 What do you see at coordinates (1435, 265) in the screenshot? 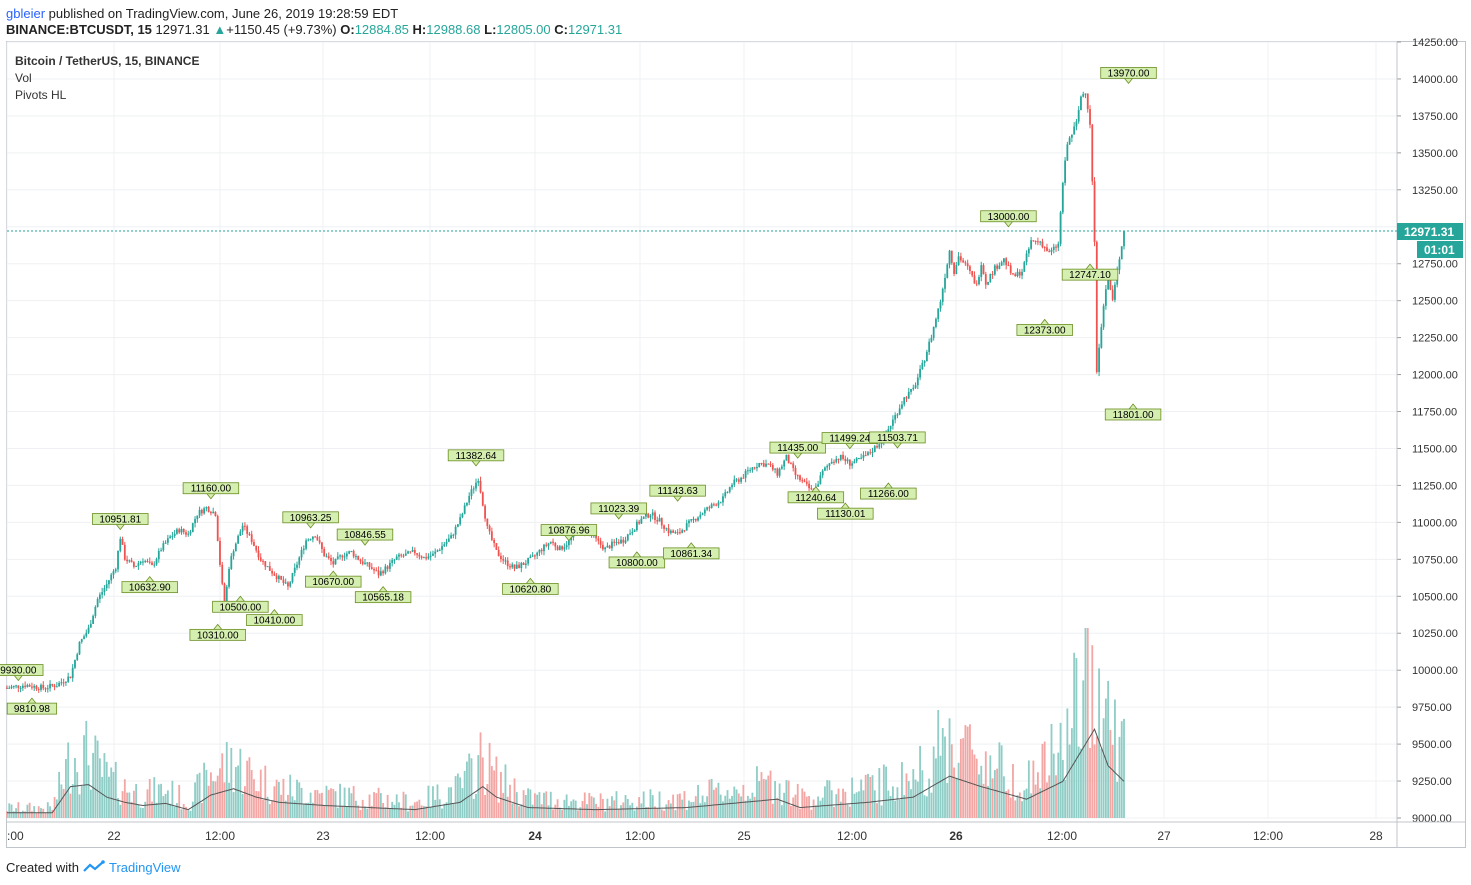
I see `y-tick-label: 12750.00` at bounding box center [1435, 265].